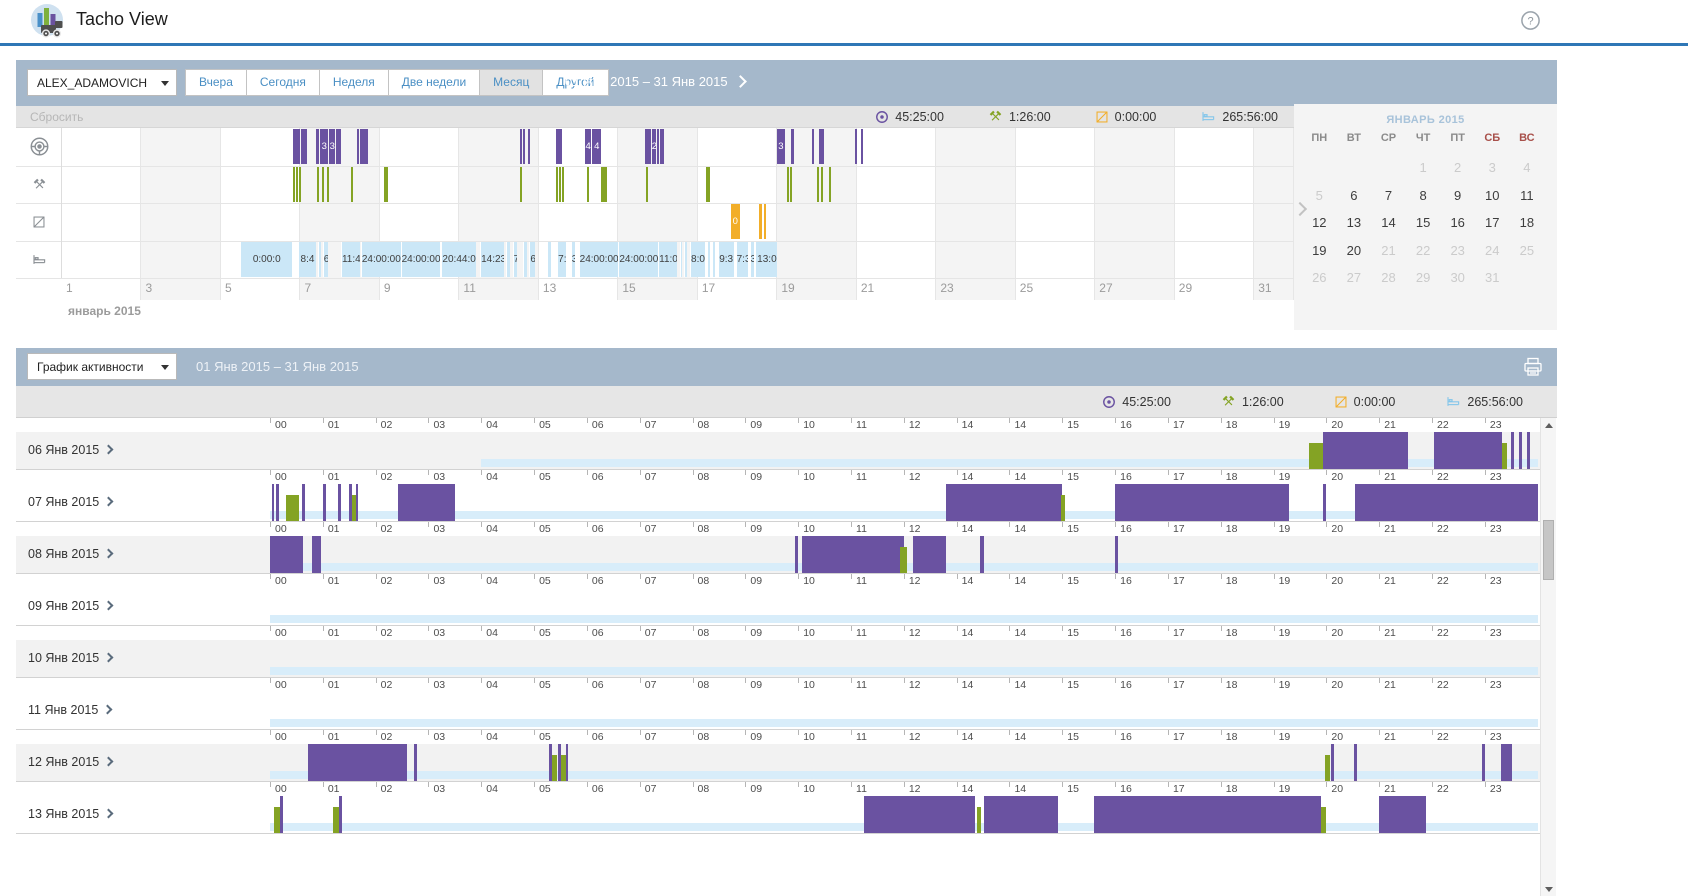 Image resolution: width=1688 pixels, height=896 pixels. I want to click on calendar-day: 12, so click(1319, 222).